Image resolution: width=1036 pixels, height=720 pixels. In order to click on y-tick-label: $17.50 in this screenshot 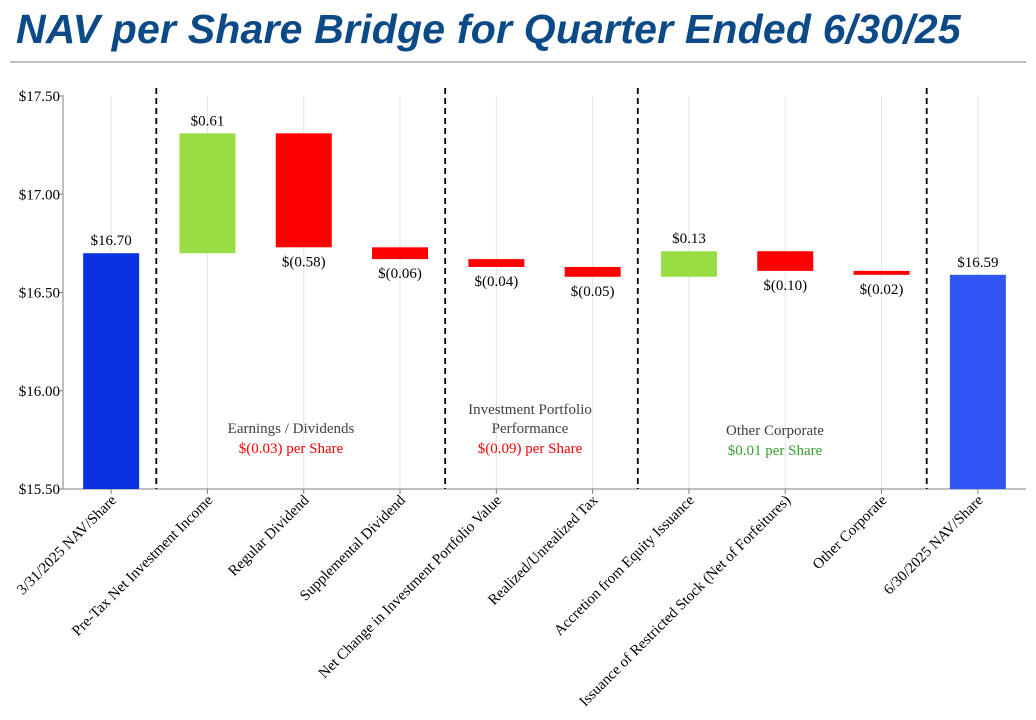, I will do `click(39, 97)`.